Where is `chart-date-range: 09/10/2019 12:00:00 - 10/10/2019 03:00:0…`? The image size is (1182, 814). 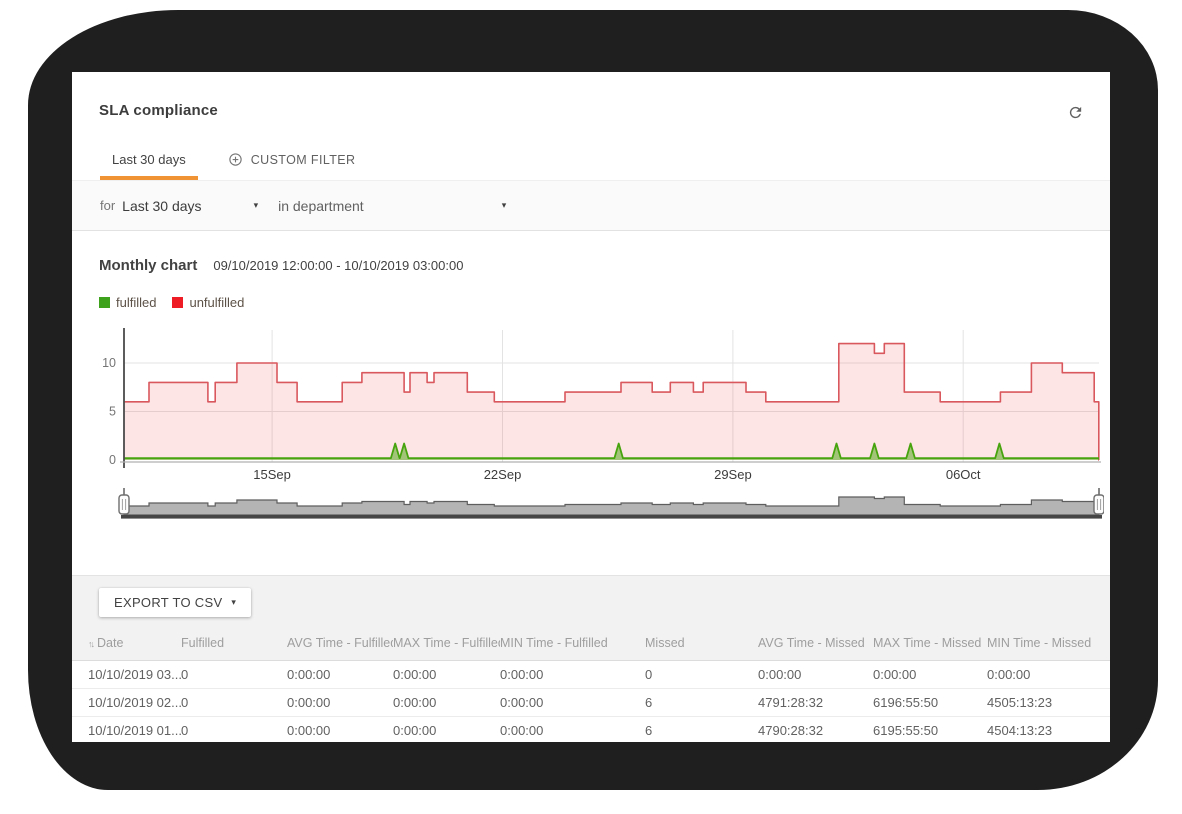
chart-date-range: 09/10/2019 12:00:00 - 10/10/2019 03:00:0… is located at coordinates (338, 265).